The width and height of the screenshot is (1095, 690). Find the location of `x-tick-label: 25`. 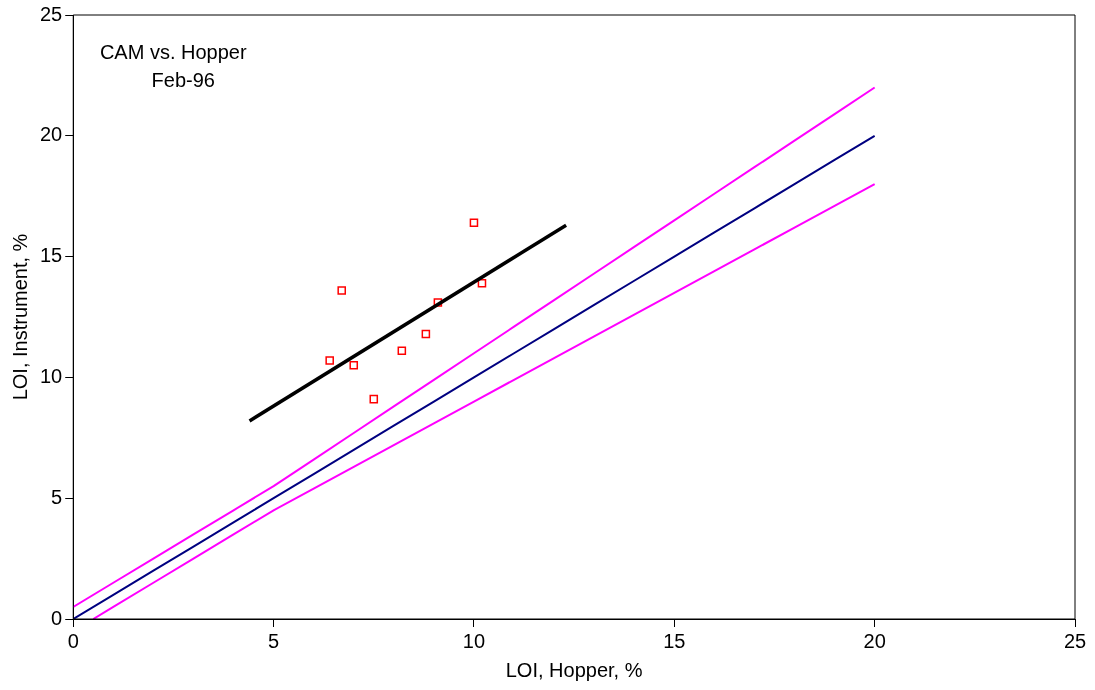

x-tick-label: 25 is located at coordinates (1075, 640).